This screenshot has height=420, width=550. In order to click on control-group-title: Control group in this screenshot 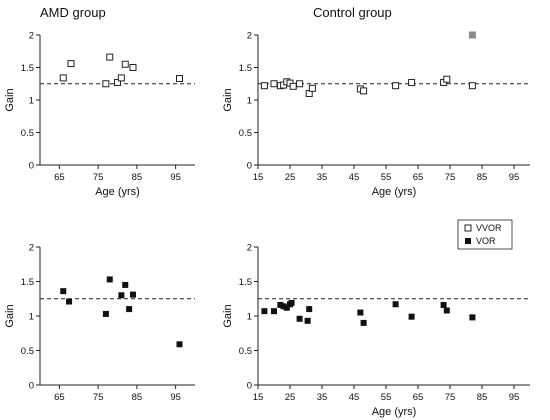, I will do `click(352, 12)`.